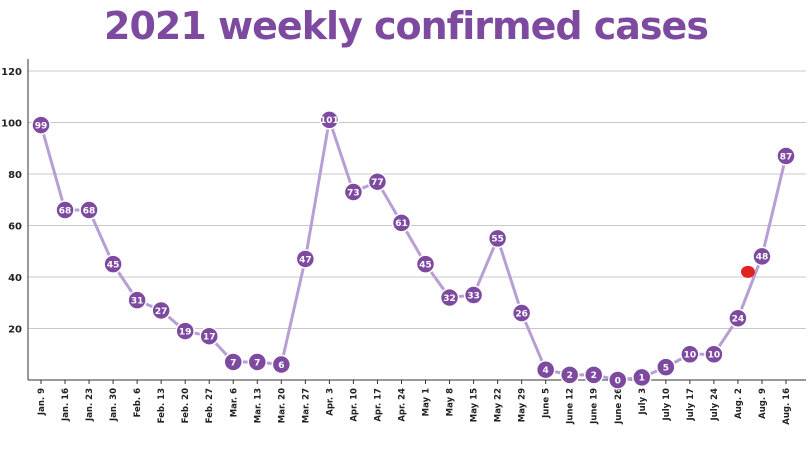 Image resolution: width=812 pixels, height=464 pixels. Describe the element at coordinates (234, 402) in the screenshot. I see `x-tick-label: Mar. 6` at that location.